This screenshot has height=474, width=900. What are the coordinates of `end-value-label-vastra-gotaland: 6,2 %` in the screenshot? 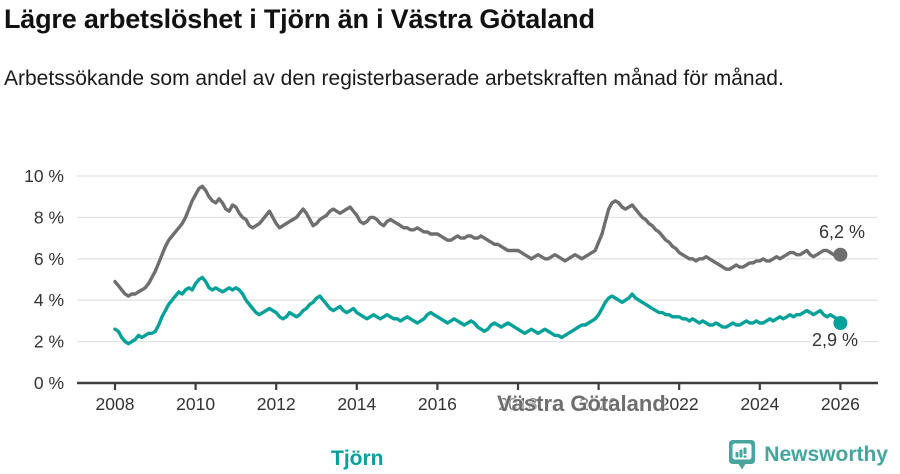 It's located at (842, 232).